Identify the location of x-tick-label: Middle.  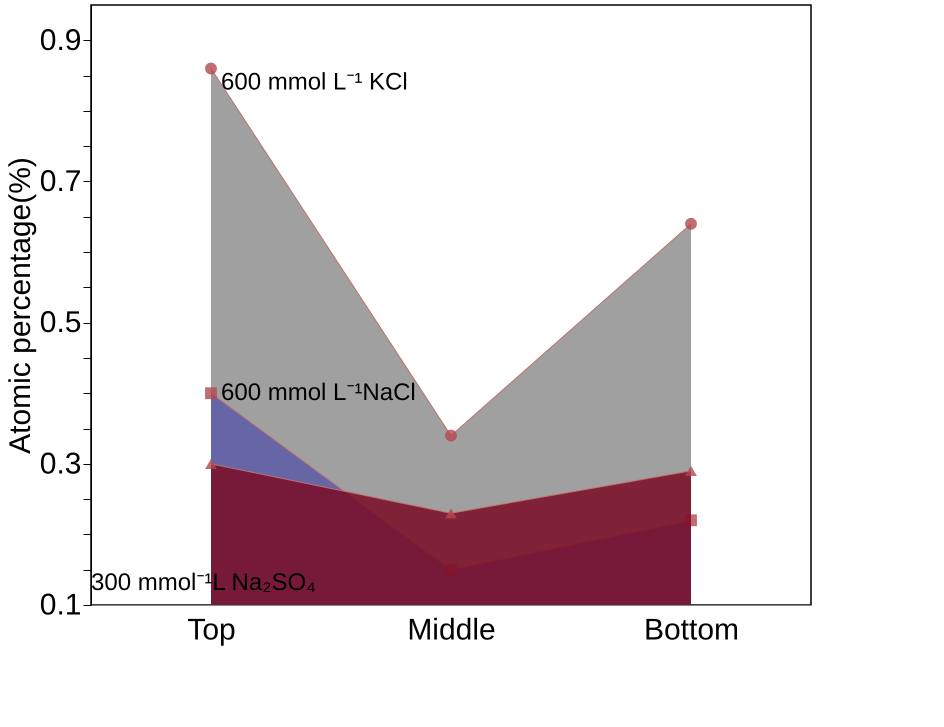
(451, 630).